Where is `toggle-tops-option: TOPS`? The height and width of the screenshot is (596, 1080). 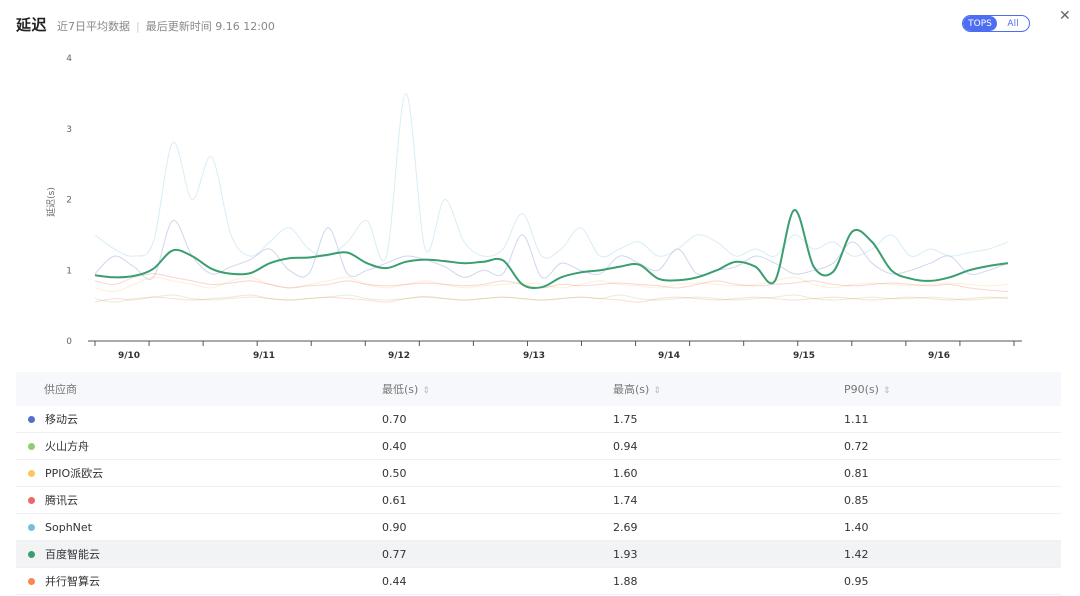
toggle-tops-option: TOPS is located at coordinates (980, 23).